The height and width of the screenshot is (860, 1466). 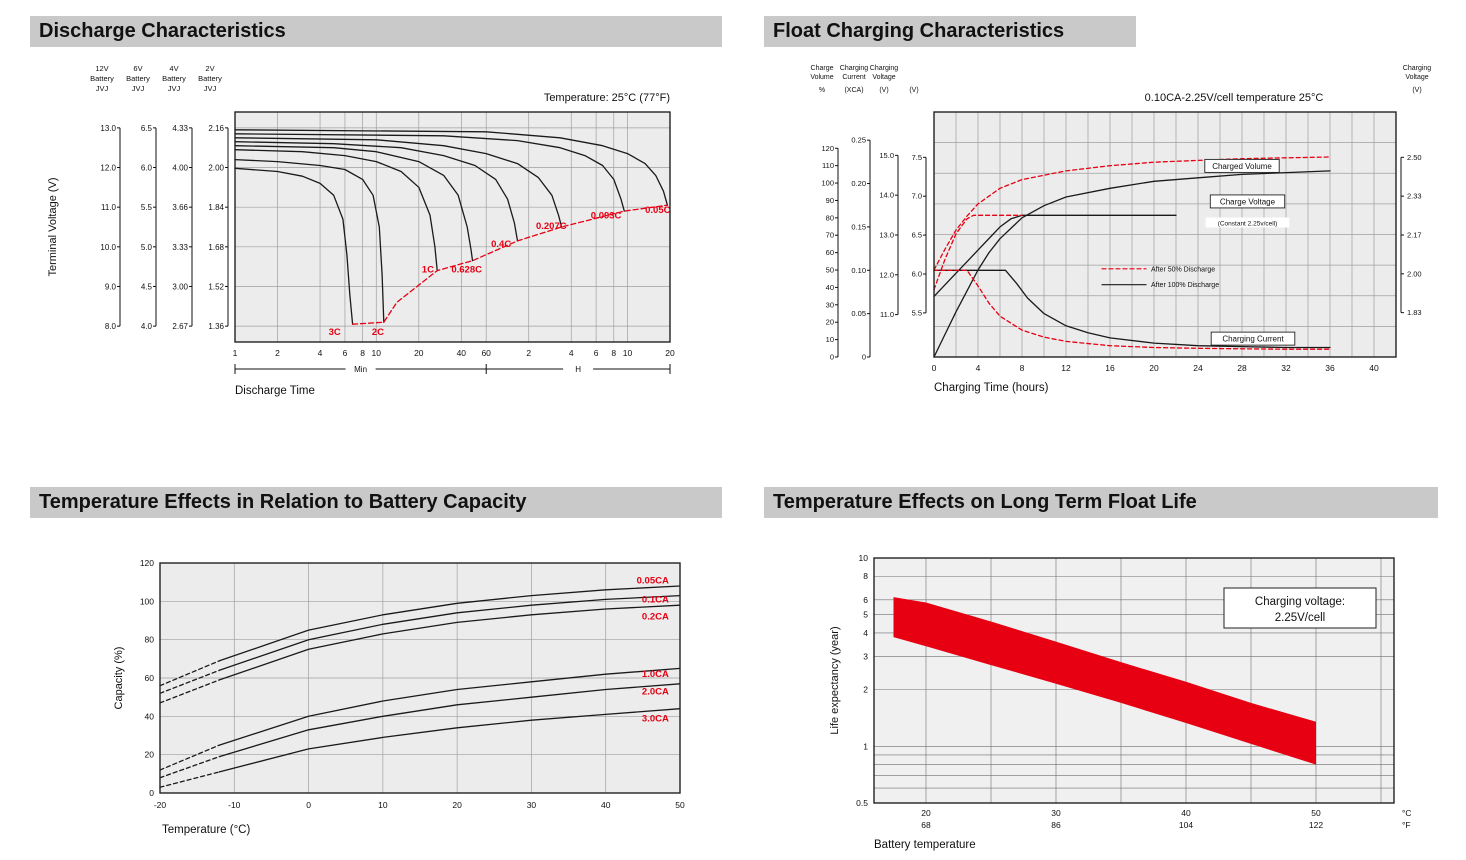 What do you see at coordinates (1183, 269) in the screenshot?
I see `legend-label: After 50% Discharge` at bounding box center [1183, 269].